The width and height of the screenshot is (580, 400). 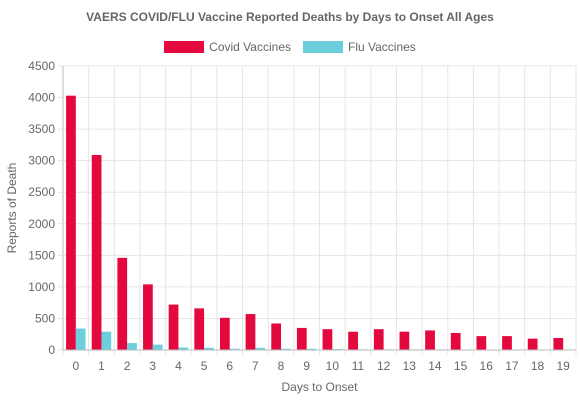 What do you see at coordinates (281, 366) in the screenshot?
I see `x-tick-label: 8` at bounding box center [281, 366].